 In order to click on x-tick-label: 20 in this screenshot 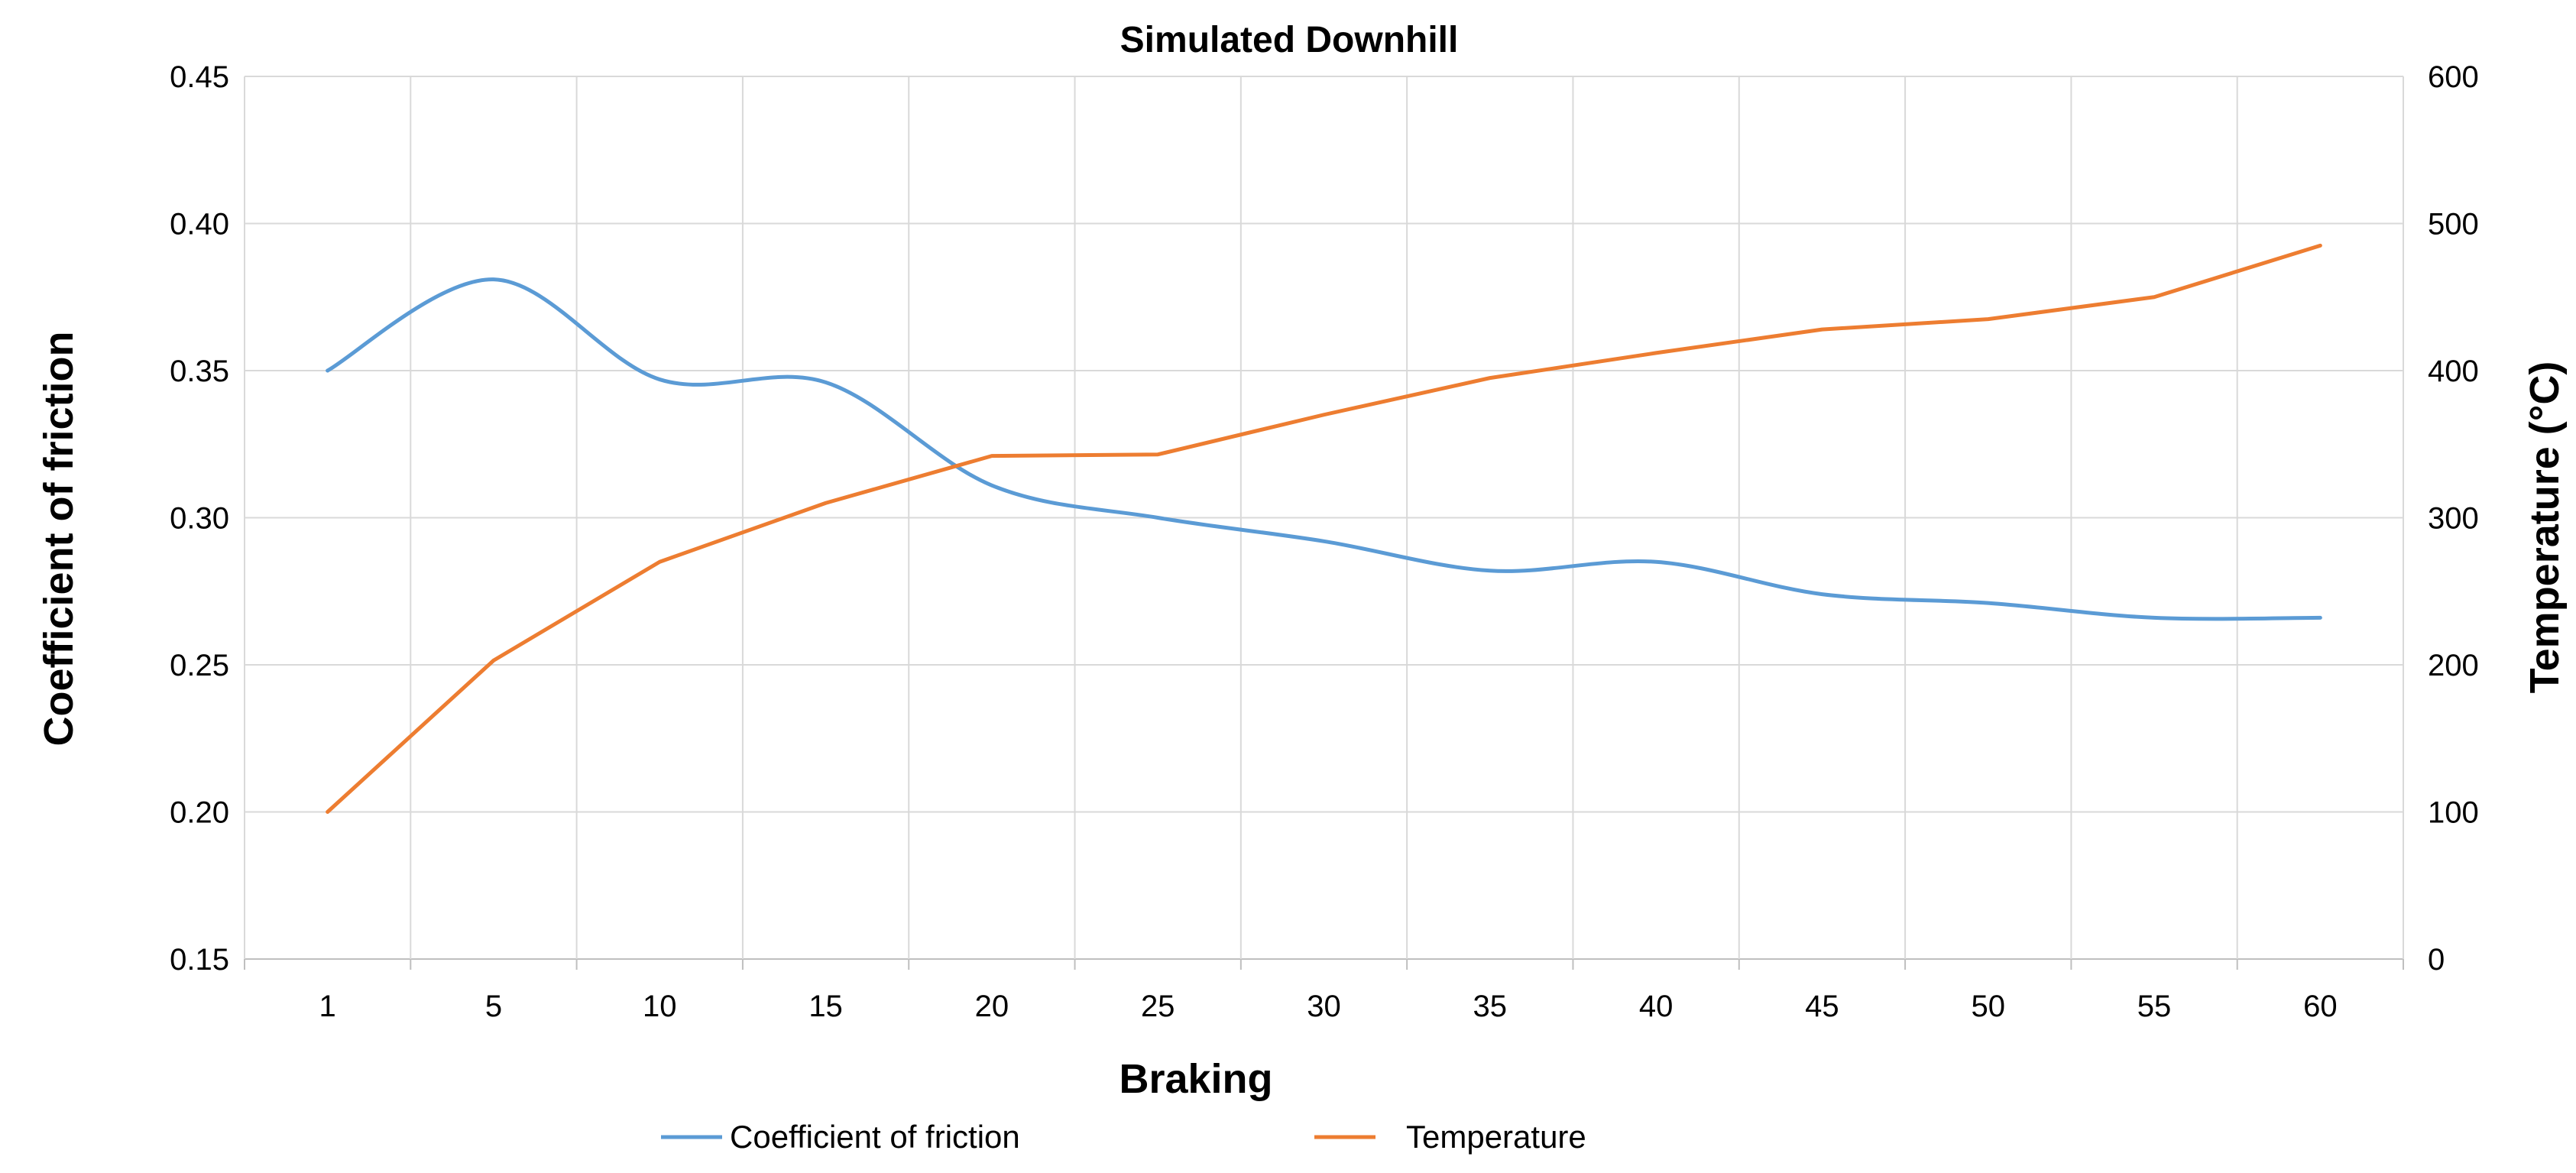, I will do `click(992, 1006)`.